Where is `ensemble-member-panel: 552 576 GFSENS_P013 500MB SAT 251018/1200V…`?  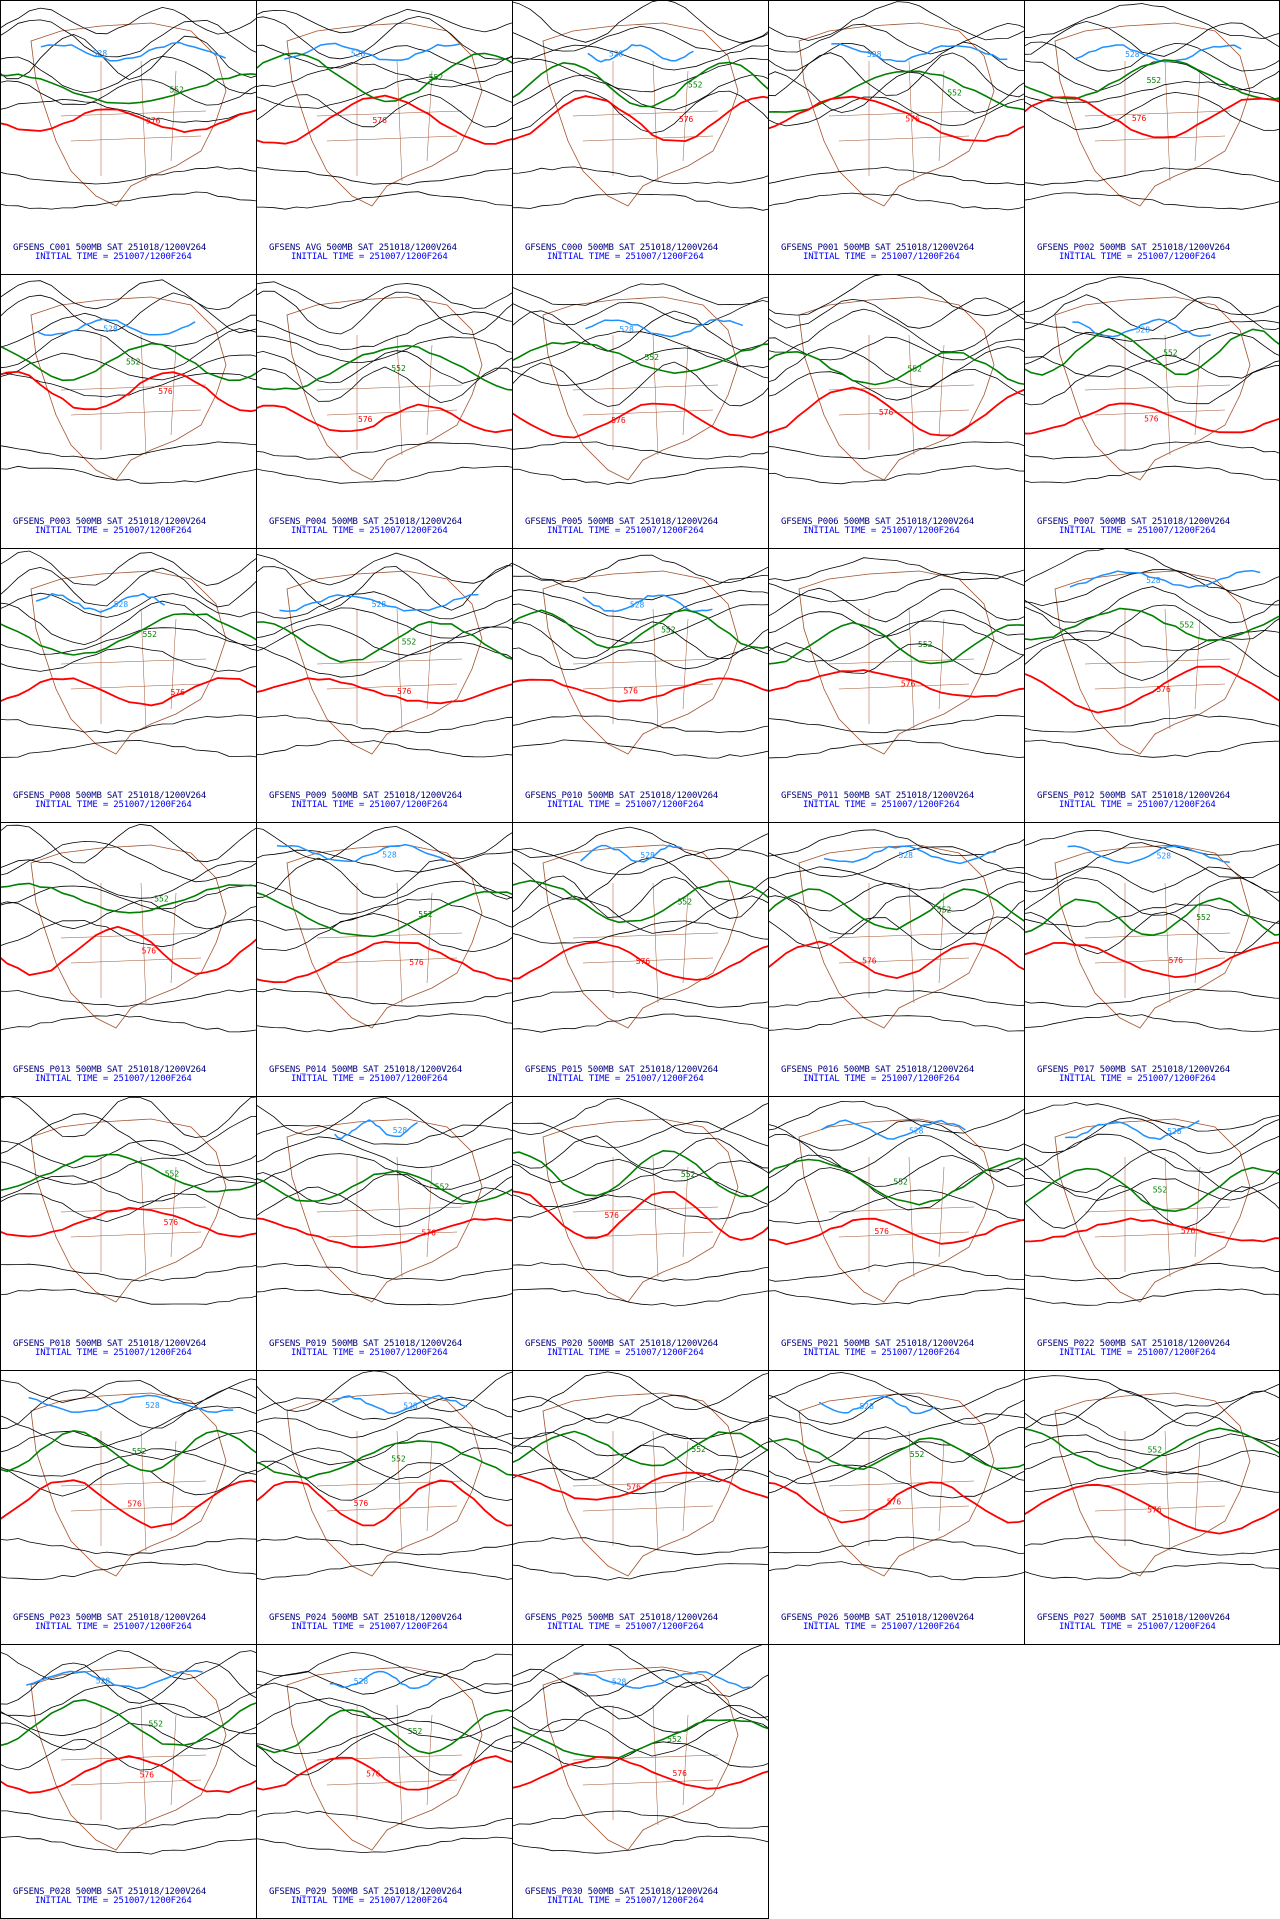 ensemble-member-panel: 552 576 GFSENS_P013 500MB SAT 251018/1200V… is located at coordinates (128, 959).